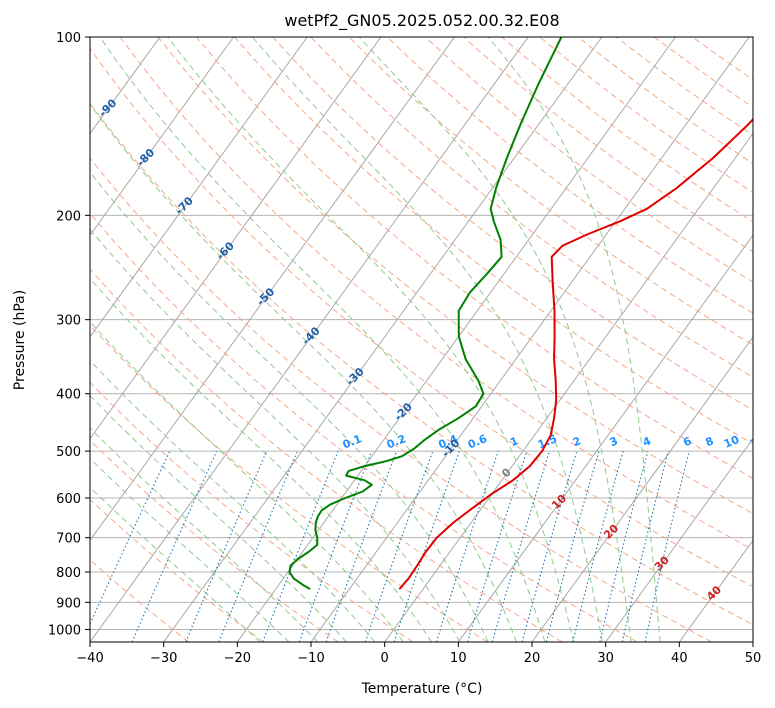  What do you see at coordinates (68, 321) in the screenshot?
I see `y-tick-label: 300` at bounding box center [68, 321].